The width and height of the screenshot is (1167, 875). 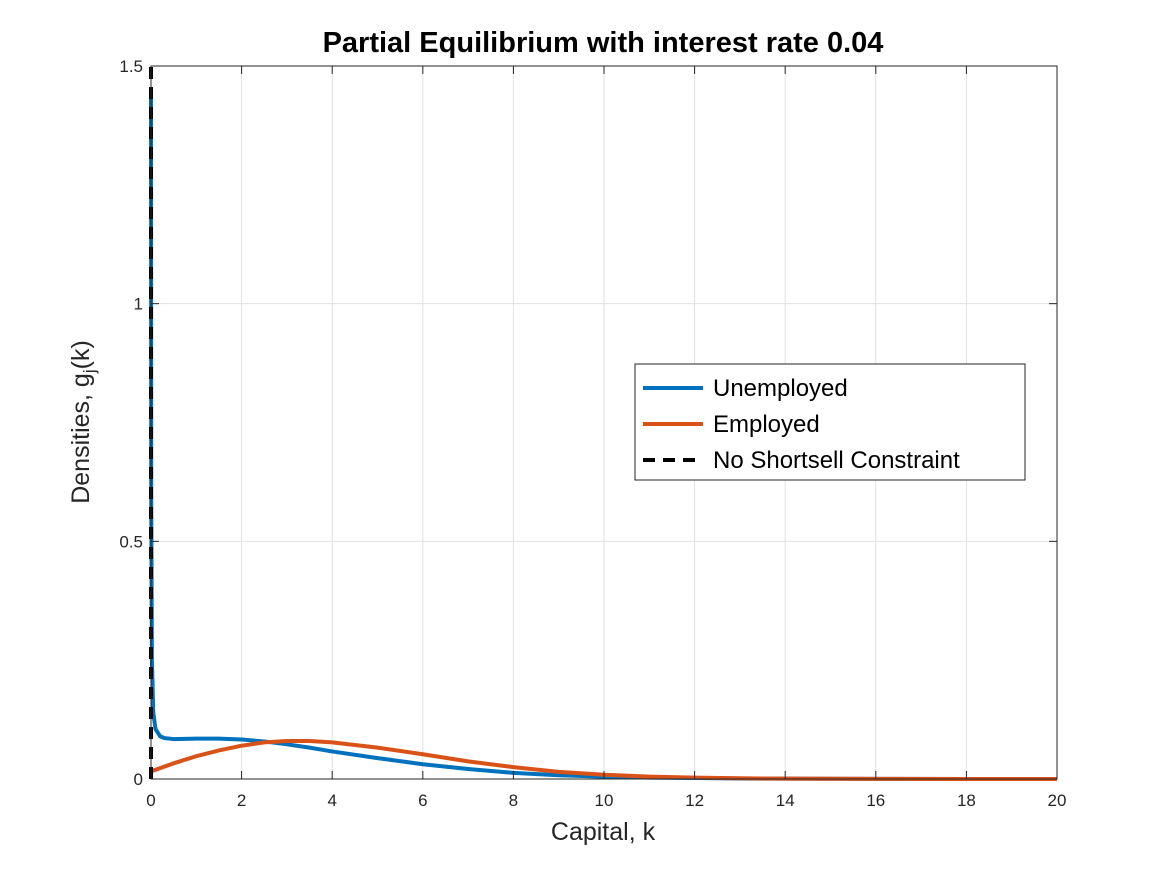 What do you see at coordinates (513, 800) in the screenshot?
I see `x-tick-label: 8` at bounding box center [513, 800].